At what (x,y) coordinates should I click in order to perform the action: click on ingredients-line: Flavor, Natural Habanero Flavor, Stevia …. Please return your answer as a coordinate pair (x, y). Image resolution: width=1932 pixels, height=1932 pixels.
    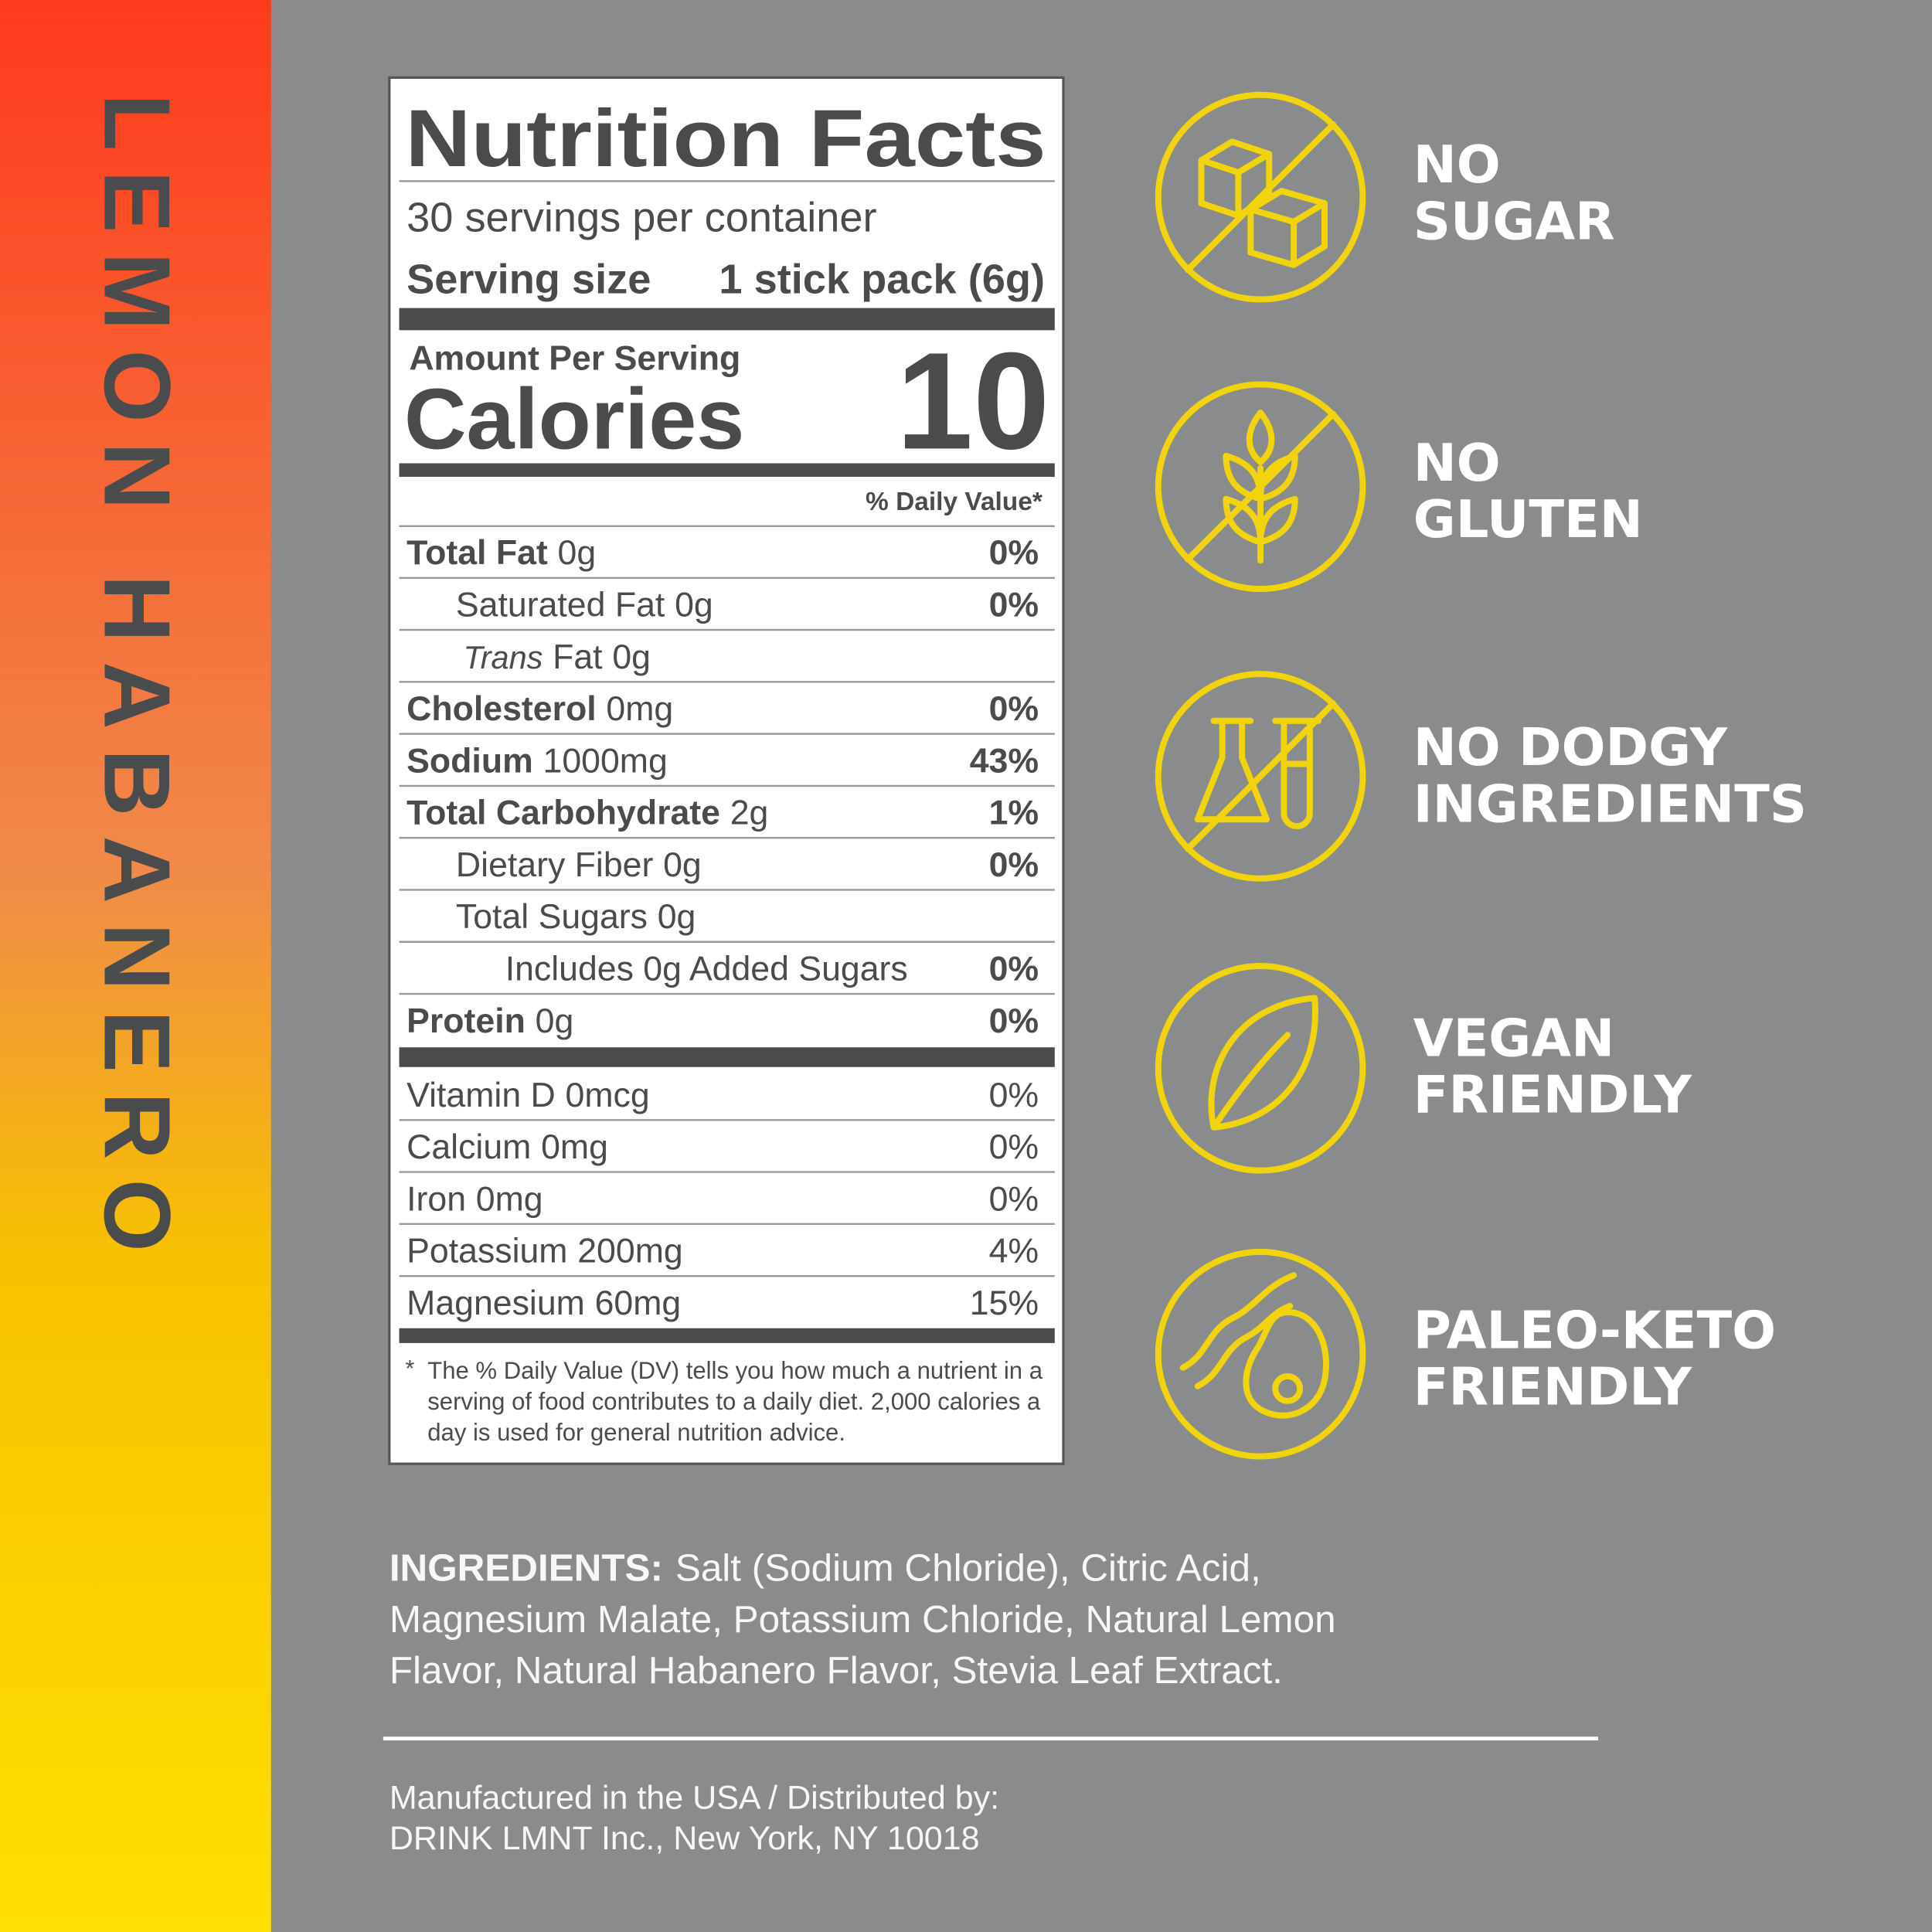
    Looking at the image, I should click on (836, 1671).